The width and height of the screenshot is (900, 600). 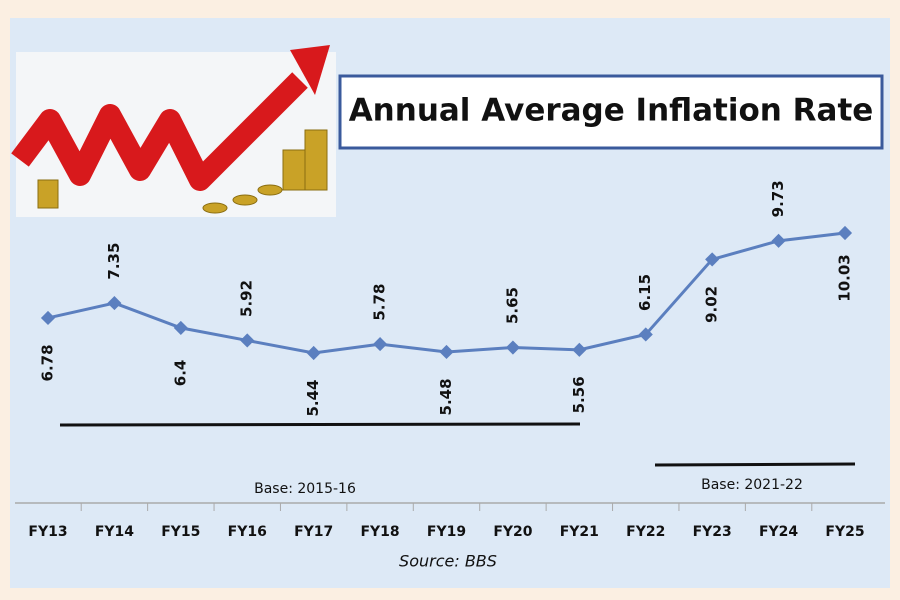 I want to click on x-tick-label: FY24, so click(x=778, y=532).